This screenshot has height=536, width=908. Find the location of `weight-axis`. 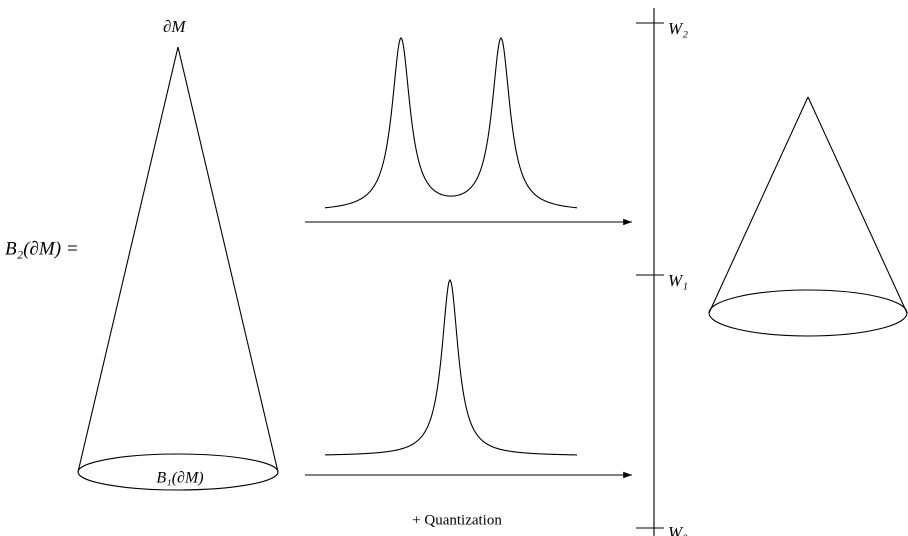

weight-axis is located at coordinates (650, 272).